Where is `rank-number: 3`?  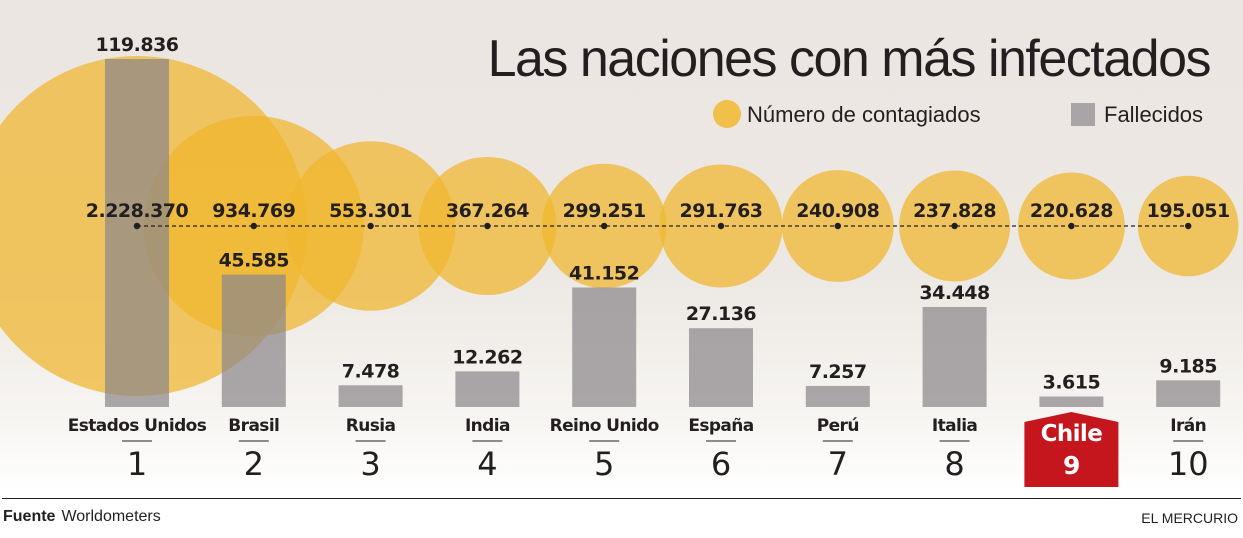 rank-number: 3 is located at coordinates (370, 464).